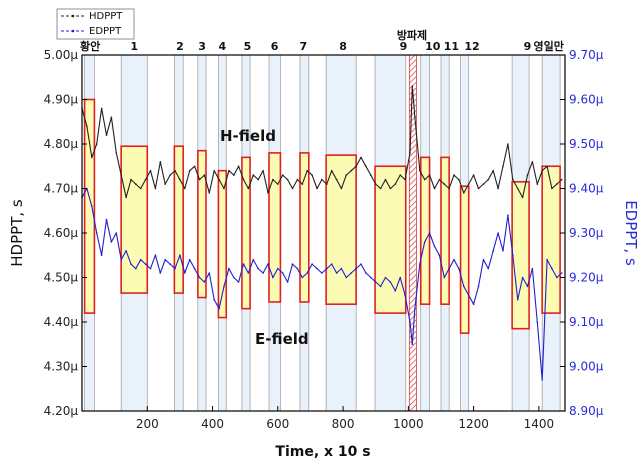 The width and height of the screenshot is (640, 465). Describe the element at coordinates (322, 46) in the screenshot. I see `segment-labels: 황안 1 2 3 4 5 6 7 8 9 10 11 12 9 영일만` at that location.